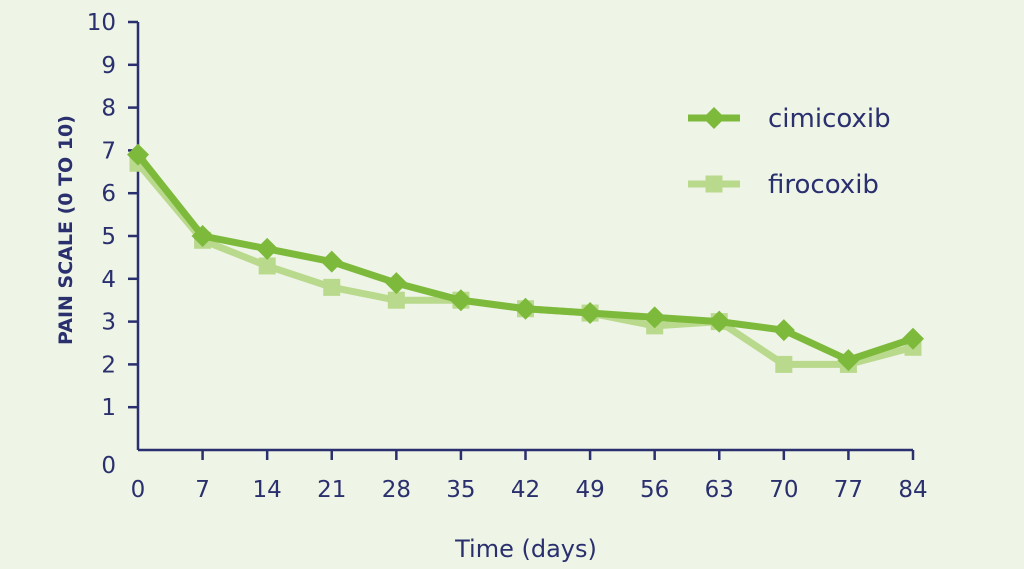 This screenshot has width=1024, height=569. I want to click on y-tick-label: 4, so click(108, 280).